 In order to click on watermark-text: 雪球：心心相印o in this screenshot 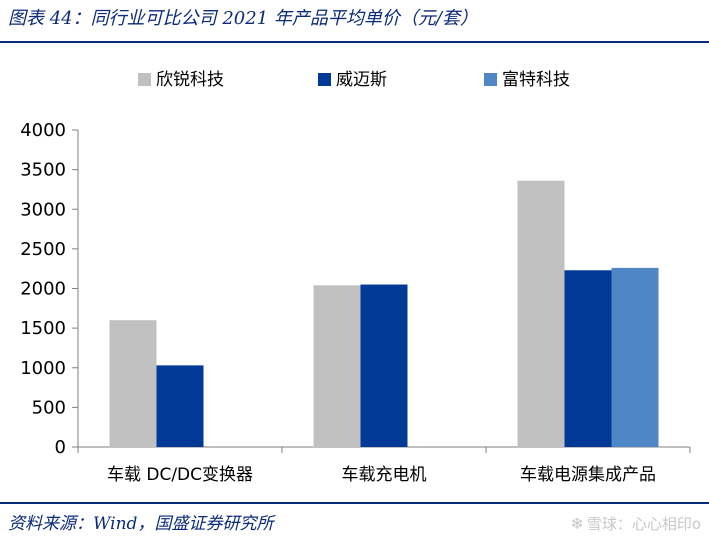, I will do `click(643, 524)`.